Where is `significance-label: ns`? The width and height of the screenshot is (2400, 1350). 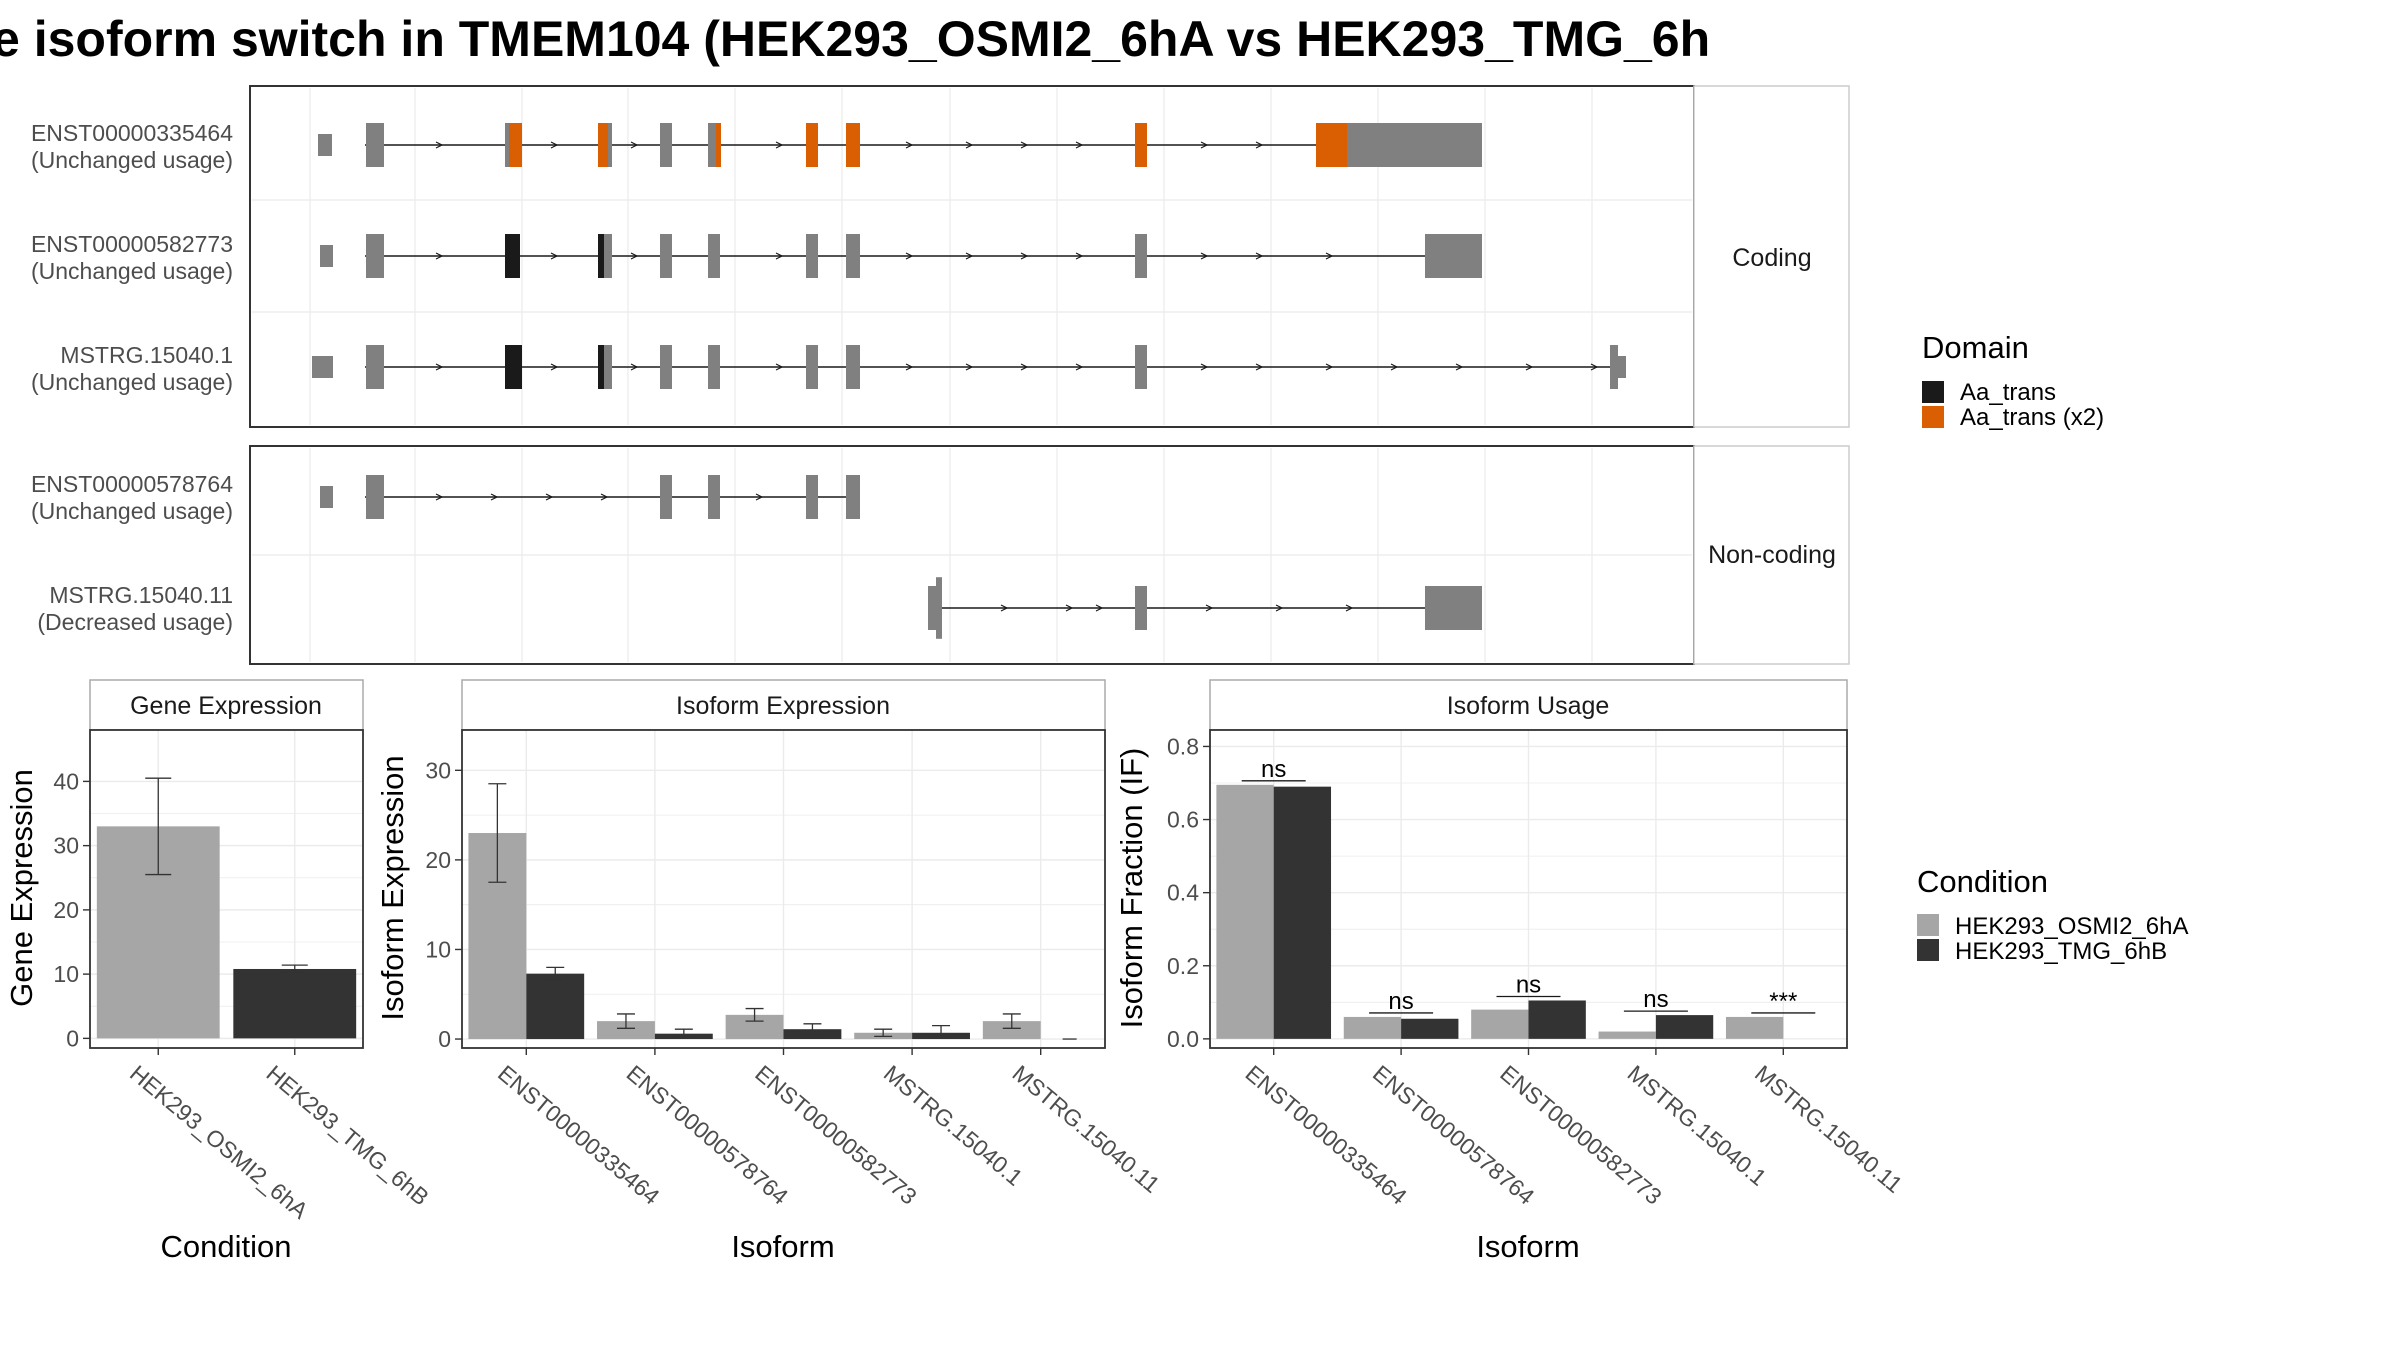 significance-label: ns is located at coordinates (1655, 999).